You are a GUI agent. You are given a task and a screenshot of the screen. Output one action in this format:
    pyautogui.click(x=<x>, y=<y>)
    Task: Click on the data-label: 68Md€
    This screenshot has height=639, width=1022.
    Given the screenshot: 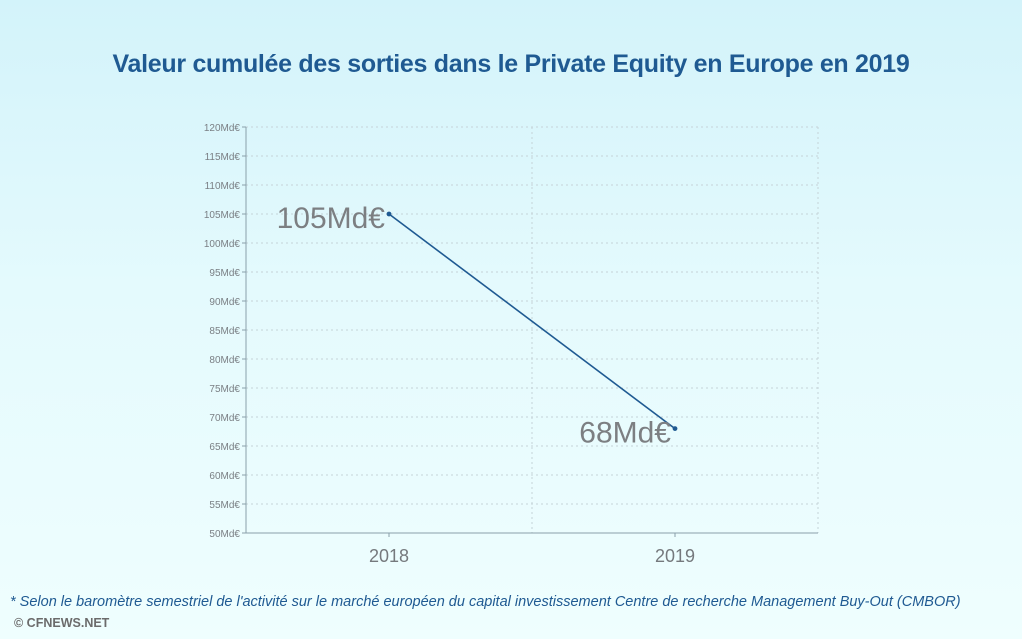 What is the action you would take?
    pyautogui.click(x=625, y=433)
    